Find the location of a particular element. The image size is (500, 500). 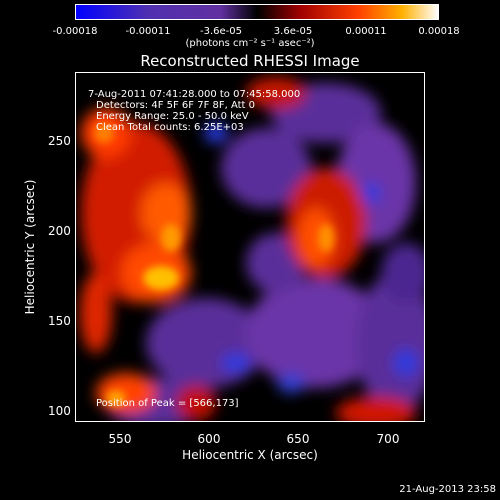

peak-position-label: Position of Peak = [566,173] is located at coordinates (167, 403).